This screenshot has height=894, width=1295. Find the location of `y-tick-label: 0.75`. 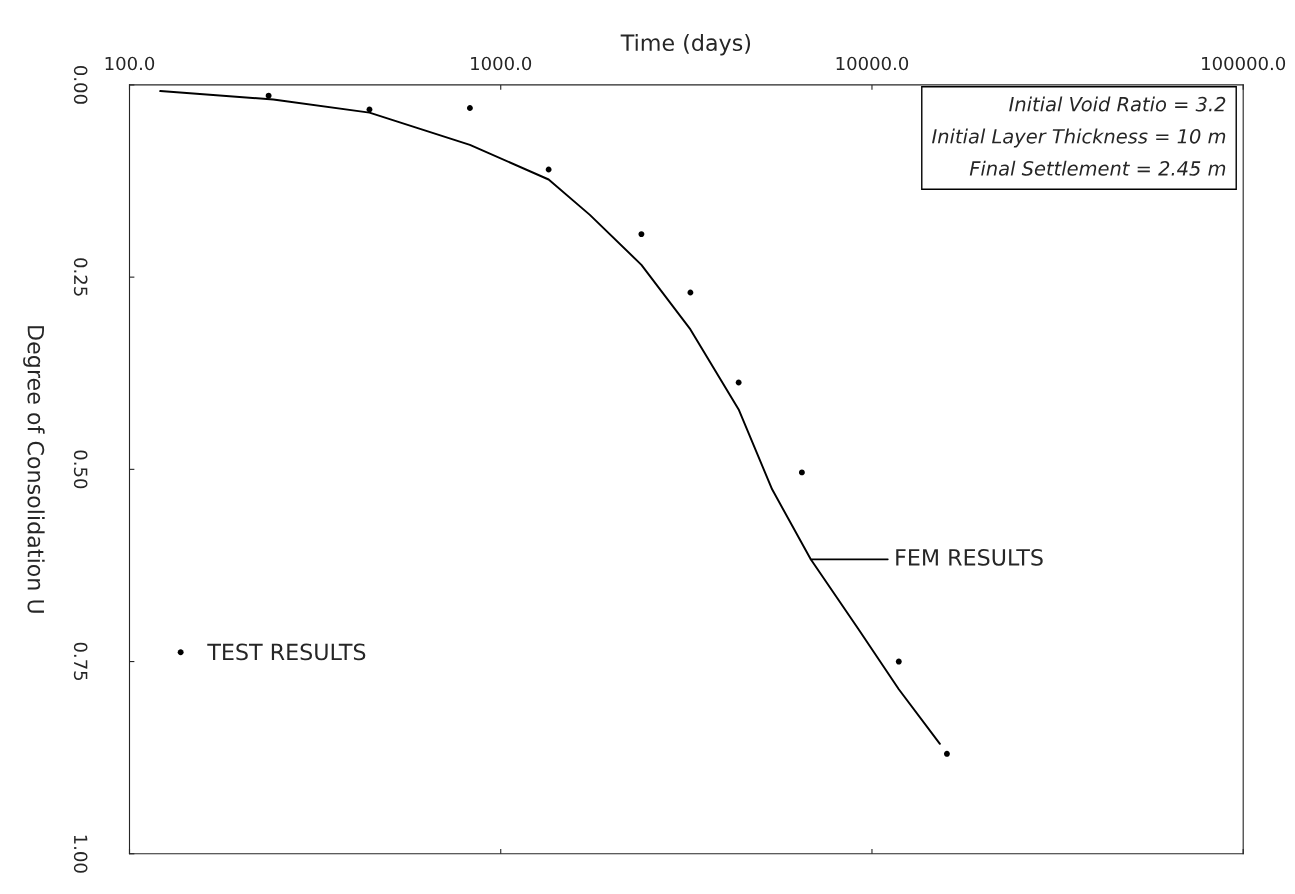

y-tick-label: 0.75 is located at coordinates (80, 661).